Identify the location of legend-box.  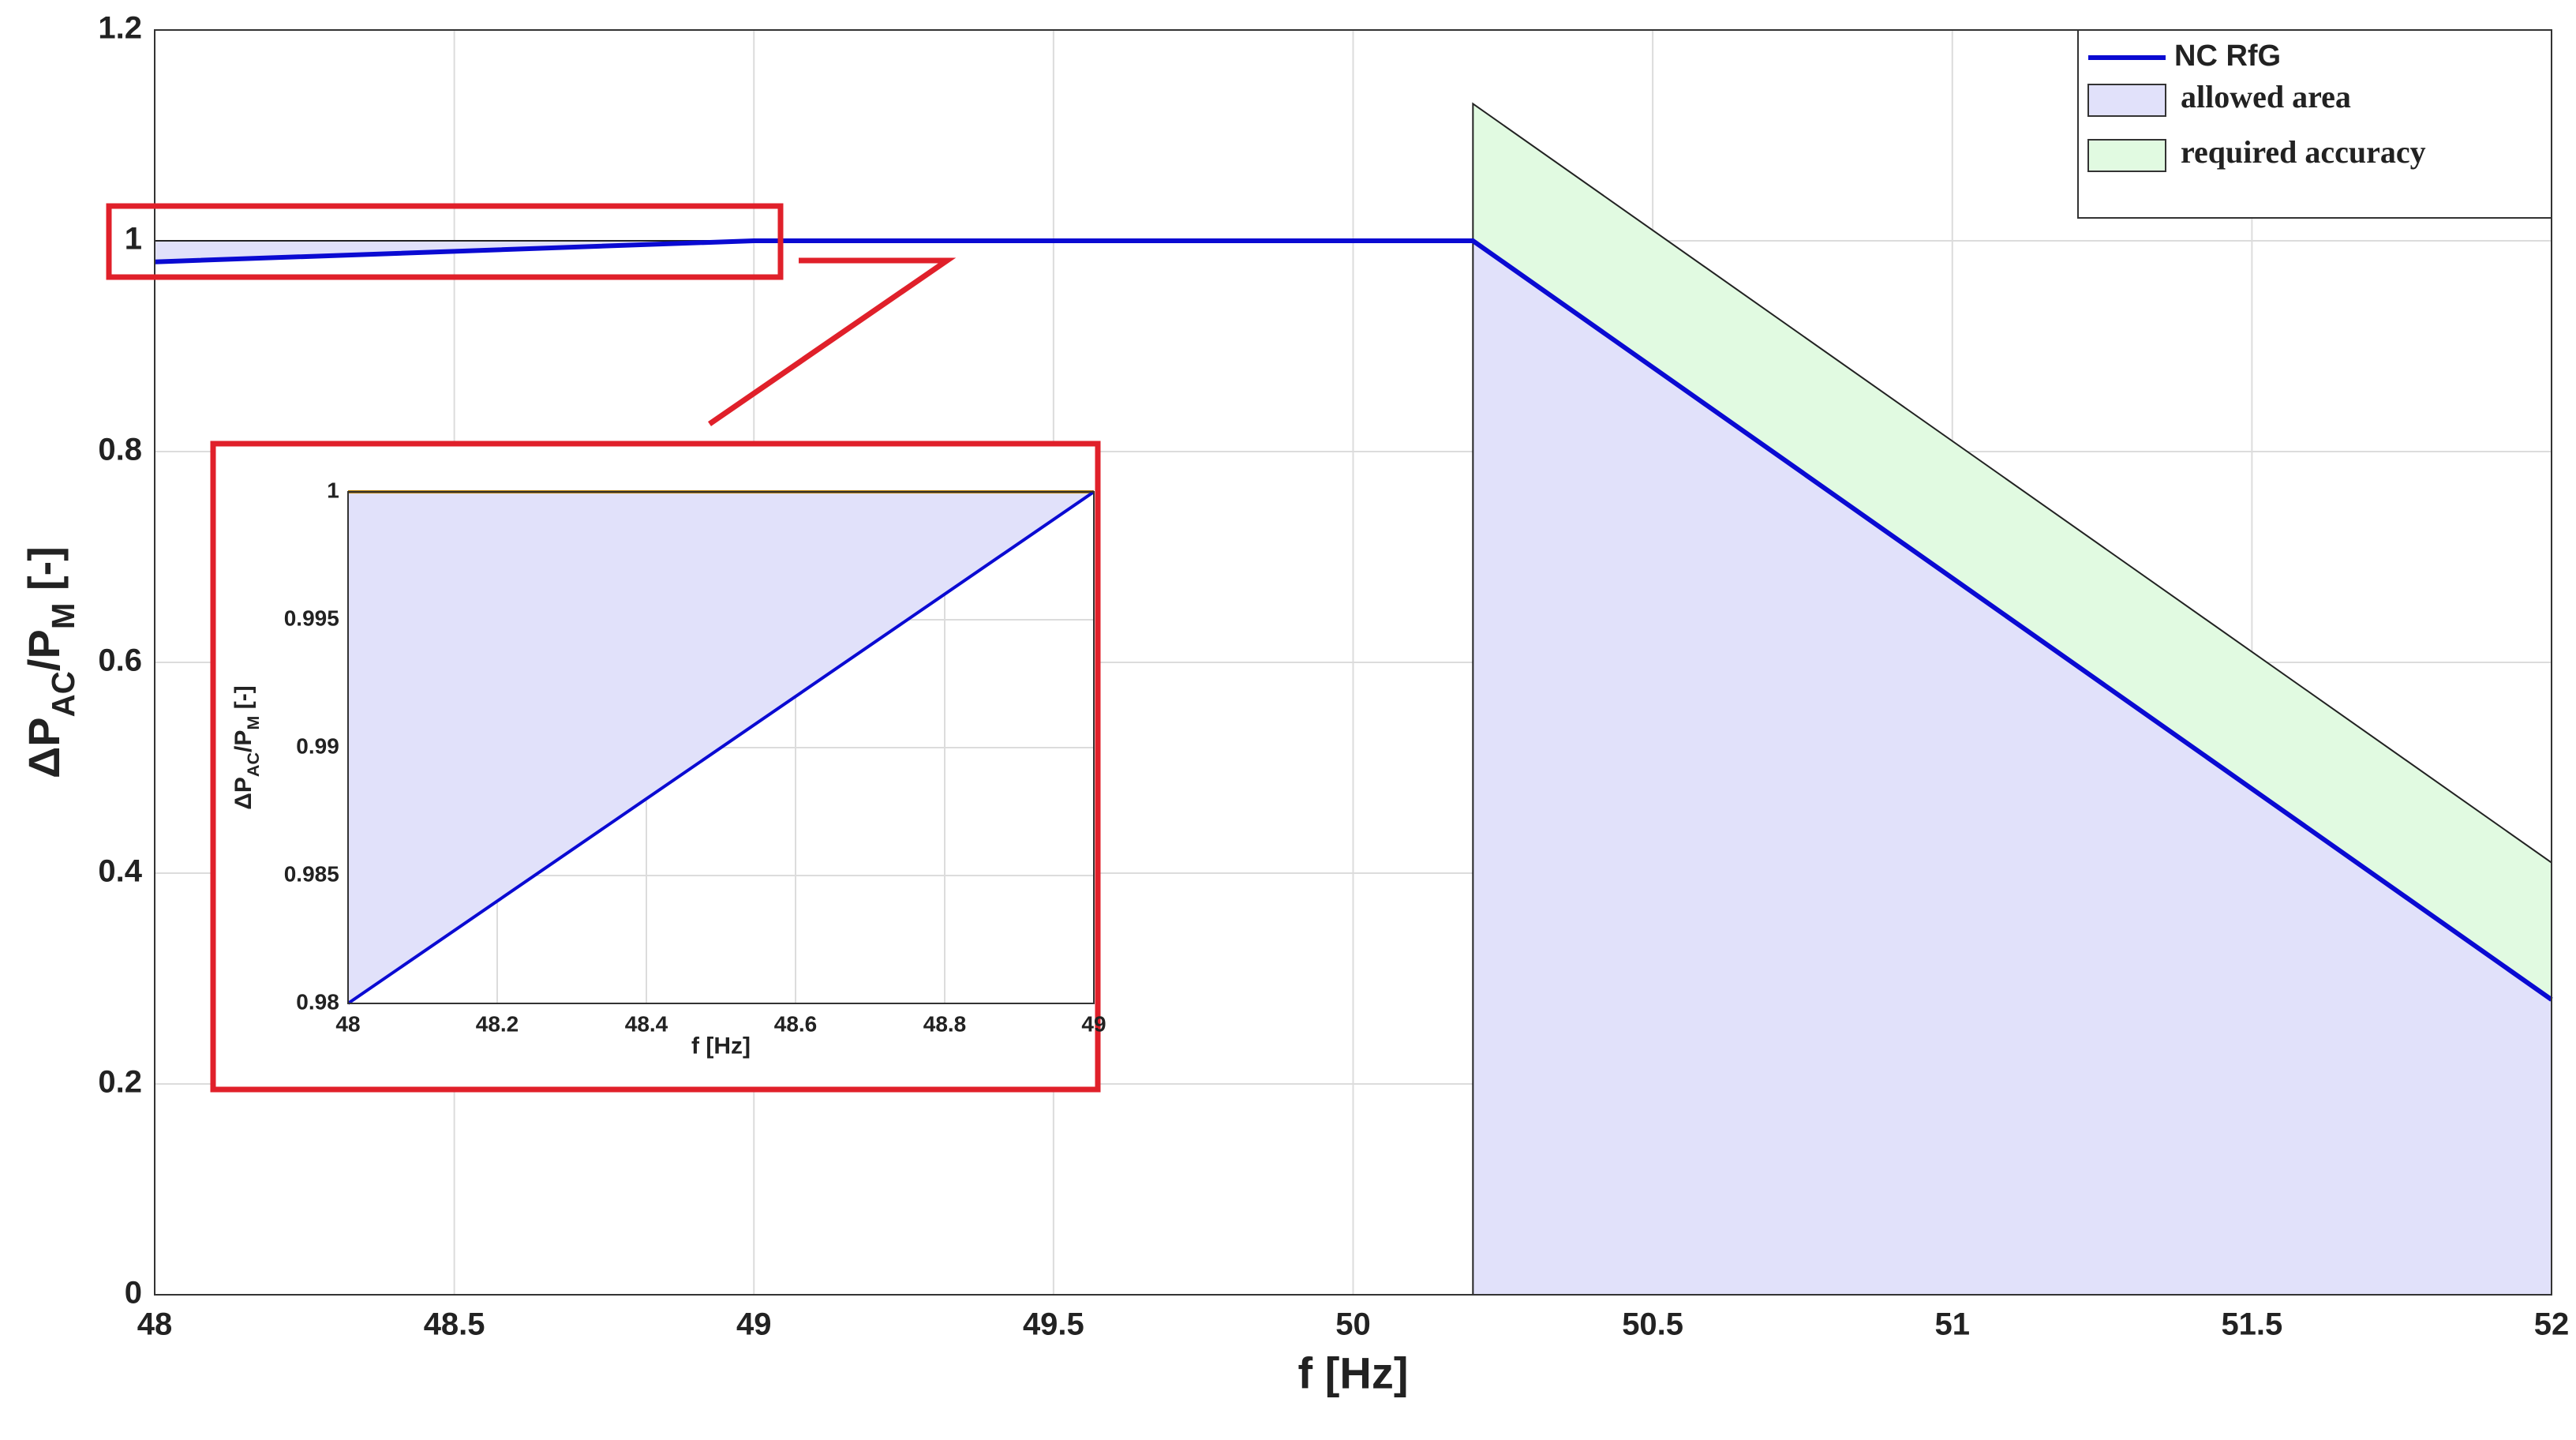
(2314, 124).